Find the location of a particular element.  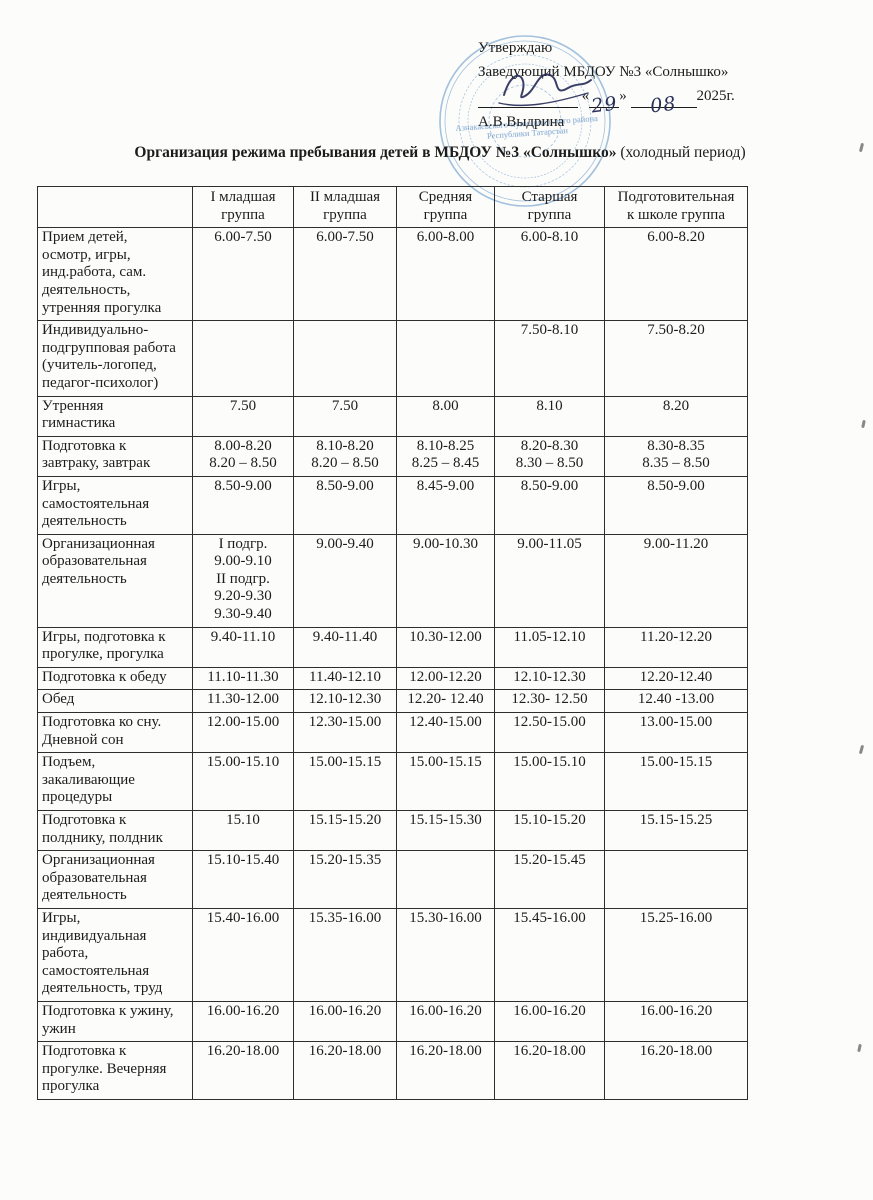

date-day-blank: 29 is located at coordinates (604, 104).